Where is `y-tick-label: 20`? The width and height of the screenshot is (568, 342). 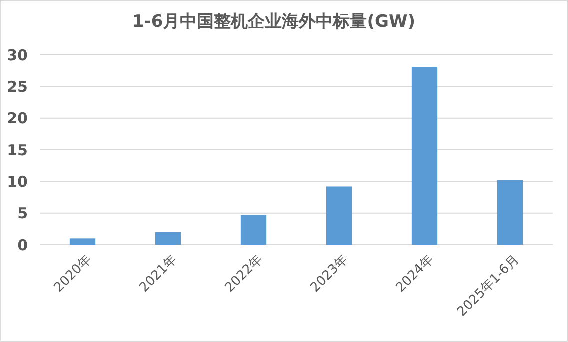
y-tick-label: 20 is located at coordinates (17, 119).